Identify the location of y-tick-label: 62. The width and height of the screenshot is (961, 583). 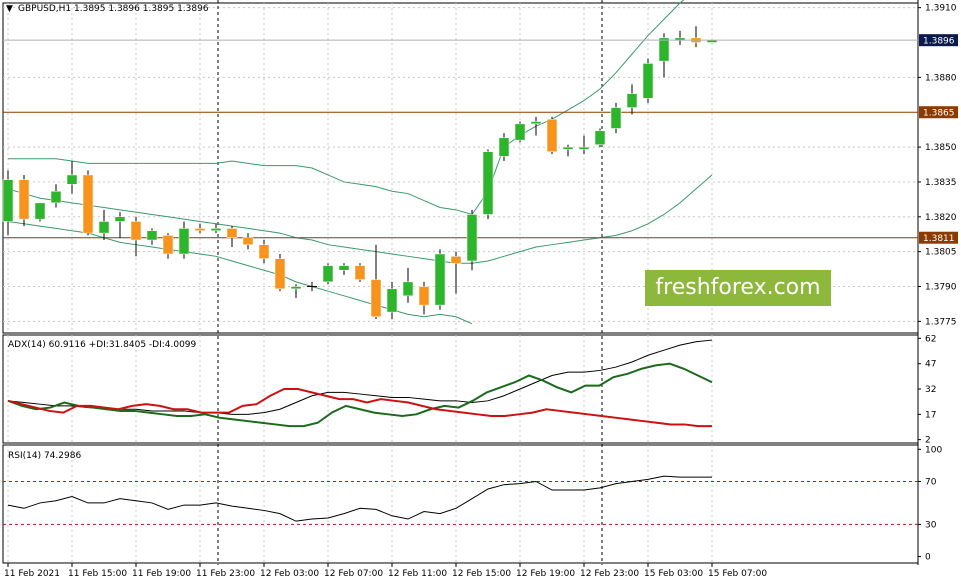
(930, 339).